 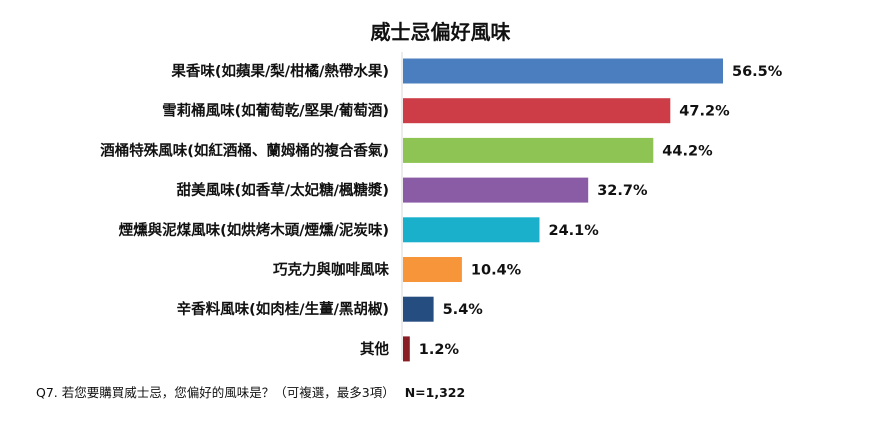 What do you see at coordinates (757, 72) in the screenshot?
I see `value-label-0: 56.5%` at bounding box center [757, 72].